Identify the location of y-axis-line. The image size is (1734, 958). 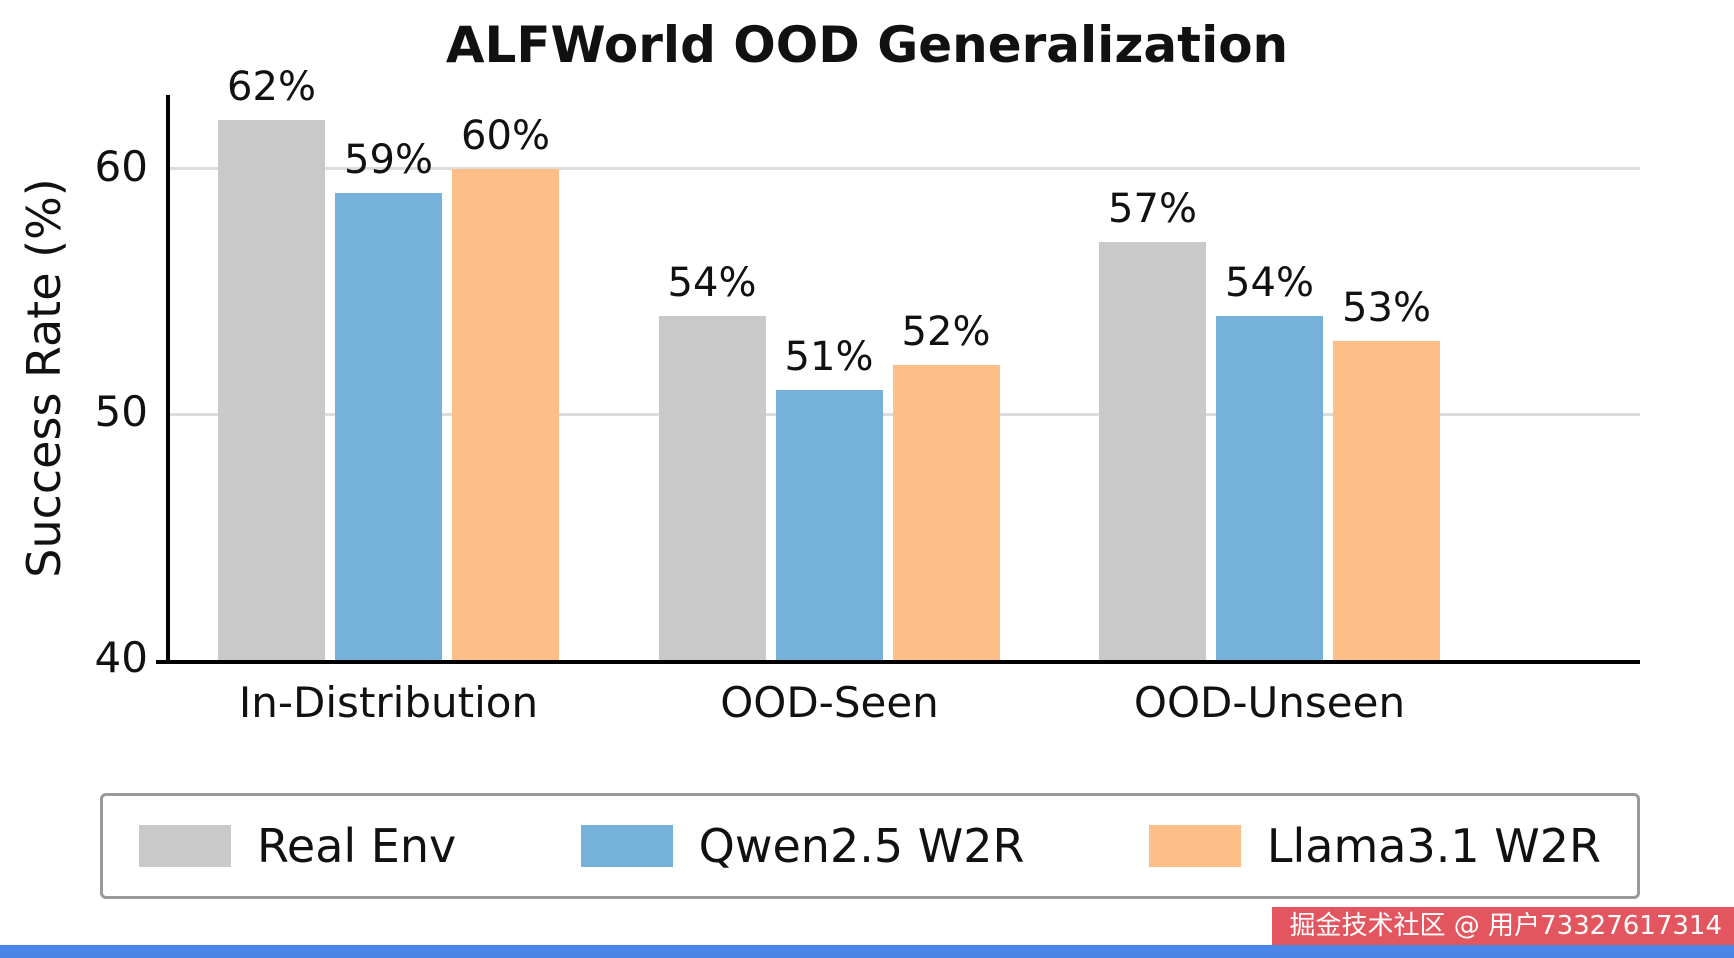
(168, 379).